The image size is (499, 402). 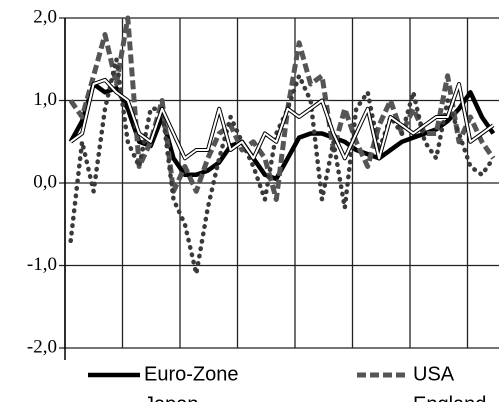 I want to click on y-tick-label: -1,0, so click(x=42, y=264).